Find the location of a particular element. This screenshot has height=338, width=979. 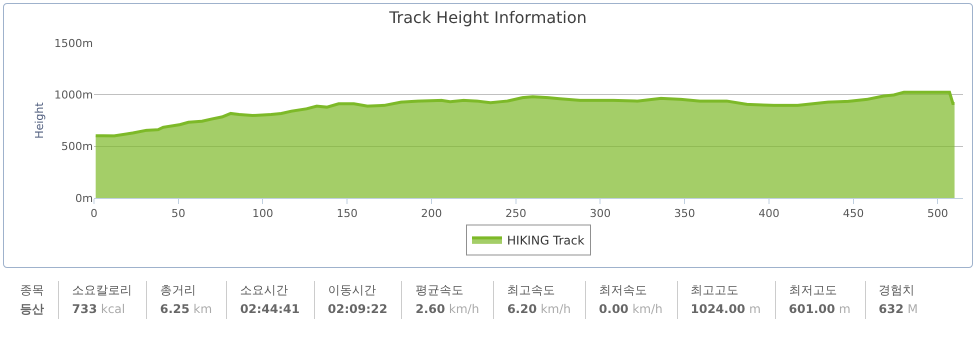

text: 총거리 6.25 km is located at coordinates (186, 299).